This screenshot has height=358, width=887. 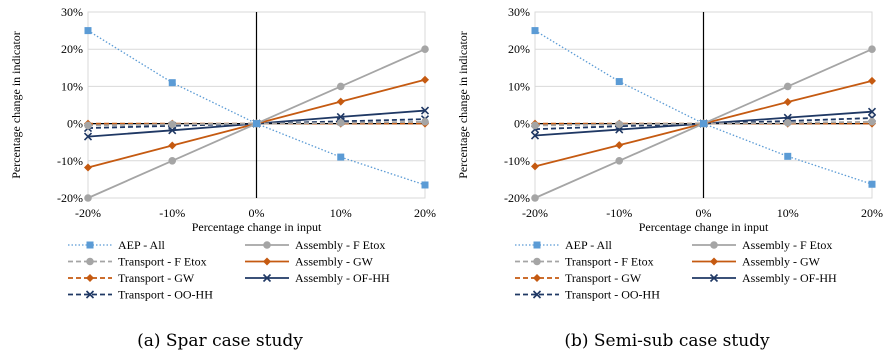 I want to click on legend-item: Assembly - F Etox, so click(x=762, y=245).